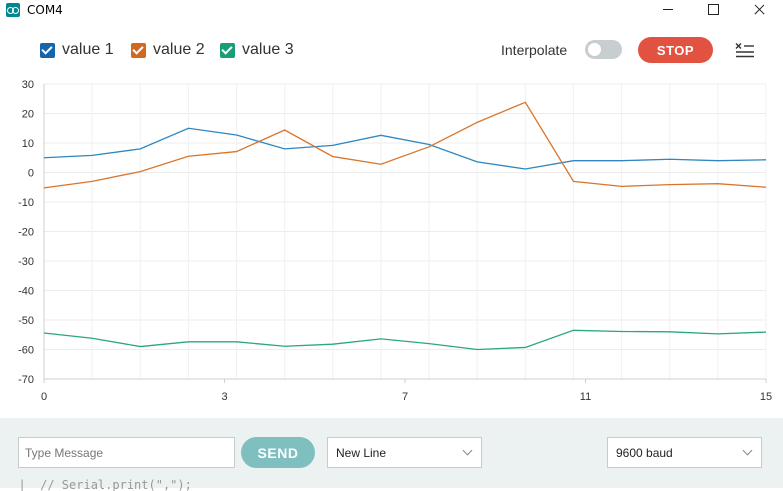 This screenshot has height=491, width=783. Describe the element at coordinates (28, 144) in the screenshot. I see `y-tick-label: 10` at that location.